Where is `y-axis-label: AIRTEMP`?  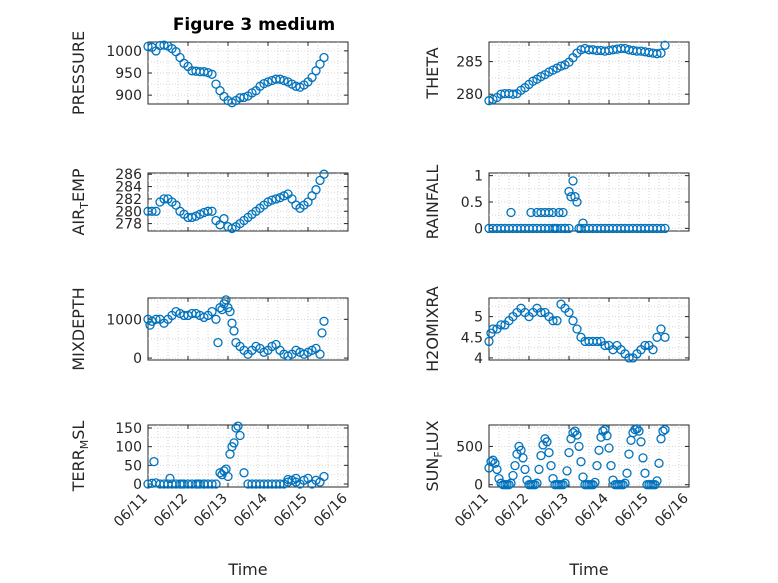
y-axis-label: AIRTEMP is located at coordinates (80, 201).